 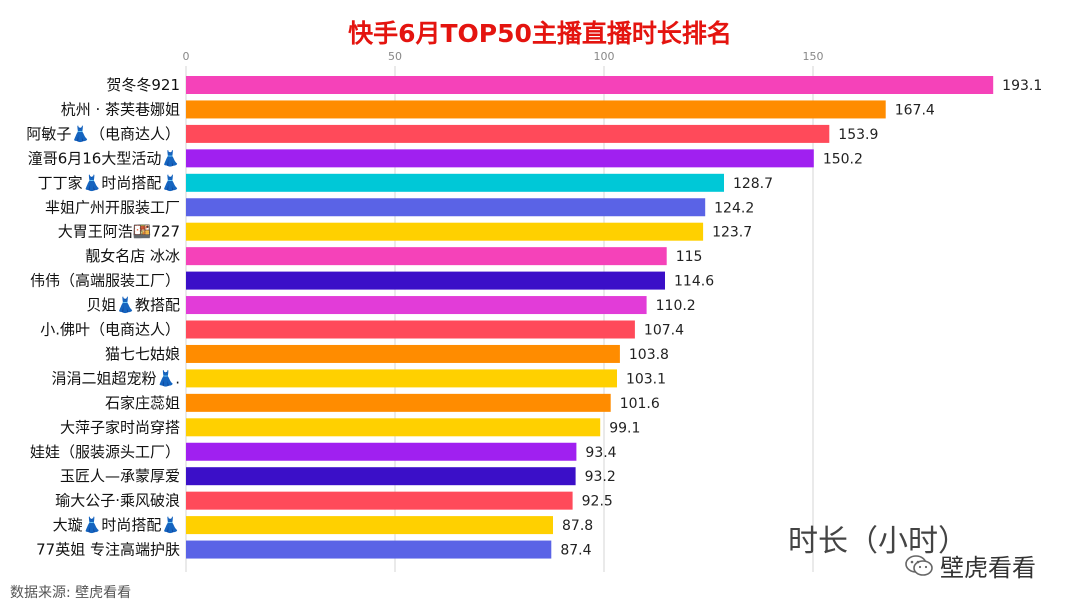 What do you see at coordinates (133, 305) in the screenshot?
I see `category-label: 贝姐👗教搭配` at bounding box center [133, 305].